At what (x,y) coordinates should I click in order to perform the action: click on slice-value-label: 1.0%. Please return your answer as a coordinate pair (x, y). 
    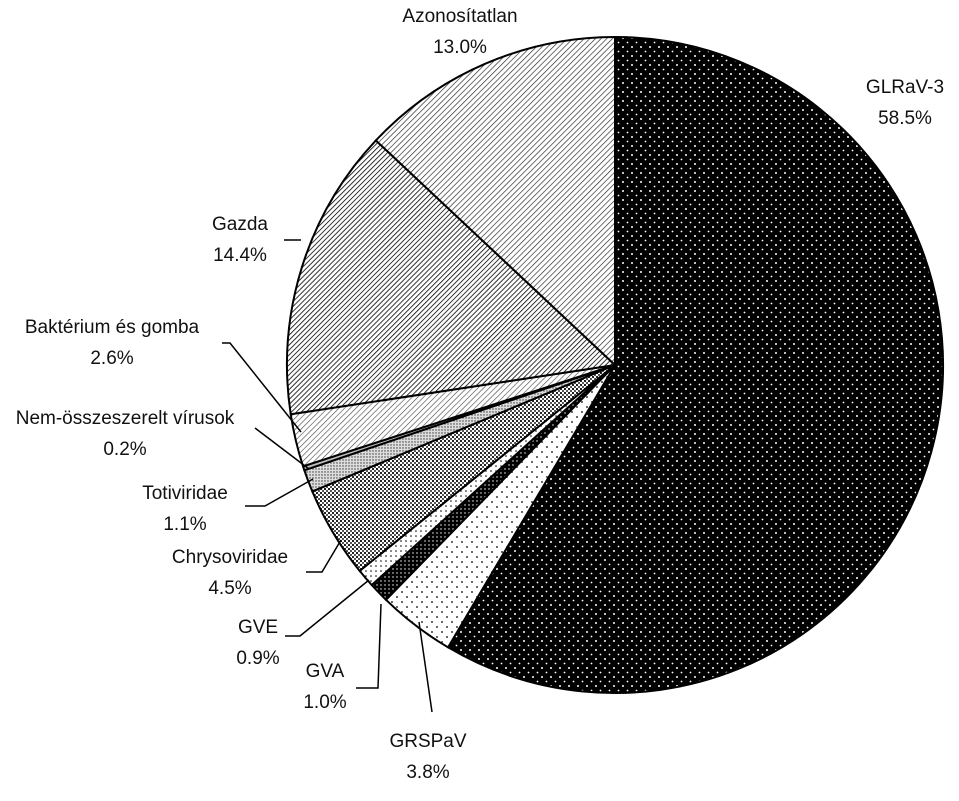
    Looking at the image, I should click on (324, 702).